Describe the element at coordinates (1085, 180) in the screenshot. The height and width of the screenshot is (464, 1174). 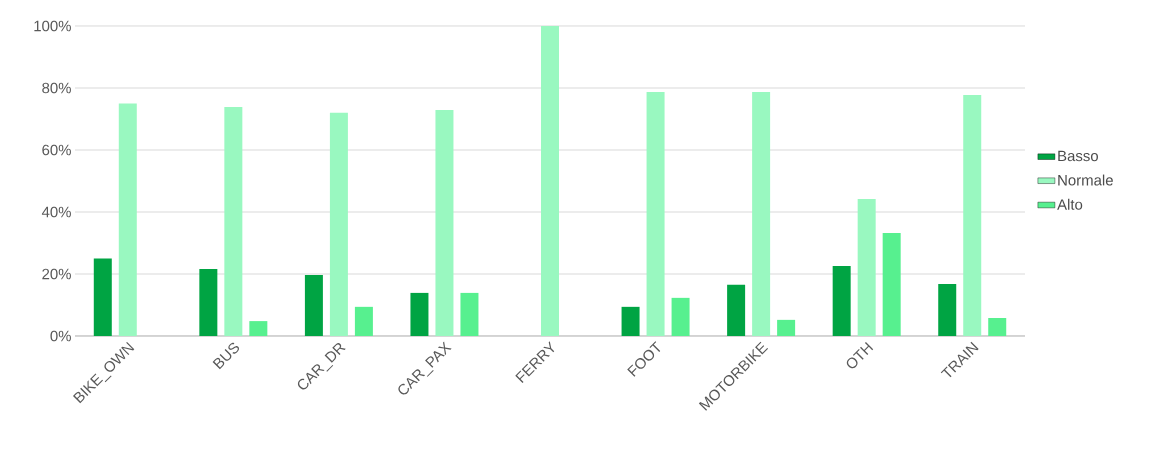
I see `legend-label: Normale` at that location.